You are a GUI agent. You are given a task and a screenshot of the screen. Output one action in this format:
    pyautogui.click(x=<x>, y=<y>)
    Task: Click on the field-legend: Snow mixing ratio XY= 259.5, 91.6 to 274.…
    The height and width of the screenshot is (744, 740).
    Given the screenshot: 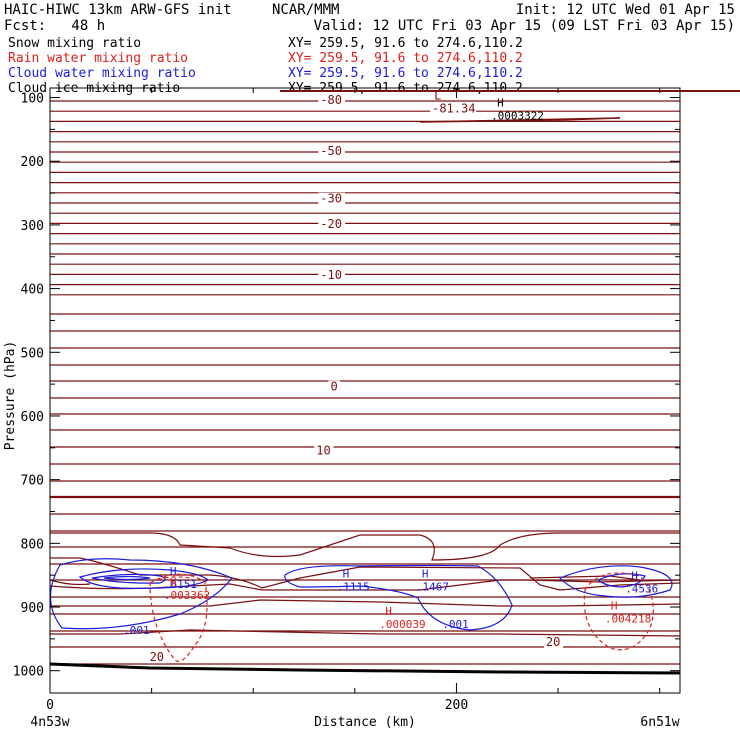 What is the action you would take?
    pyautogui.click(x=265, y=66)
    